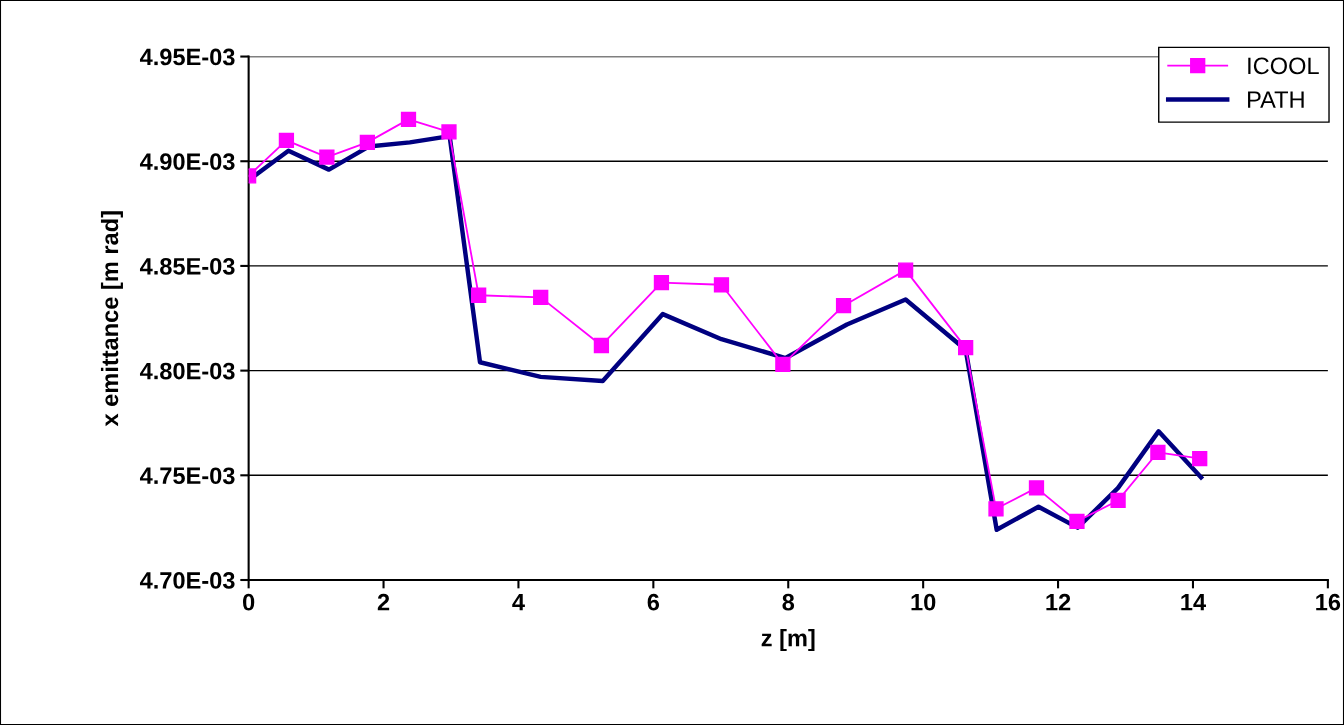 Image resolution: width=1344 pixels, height=725 pixels. Describe the element at coordinates (1058, 602) in the screenshot. I see `x-tick-label: 12` at that location.